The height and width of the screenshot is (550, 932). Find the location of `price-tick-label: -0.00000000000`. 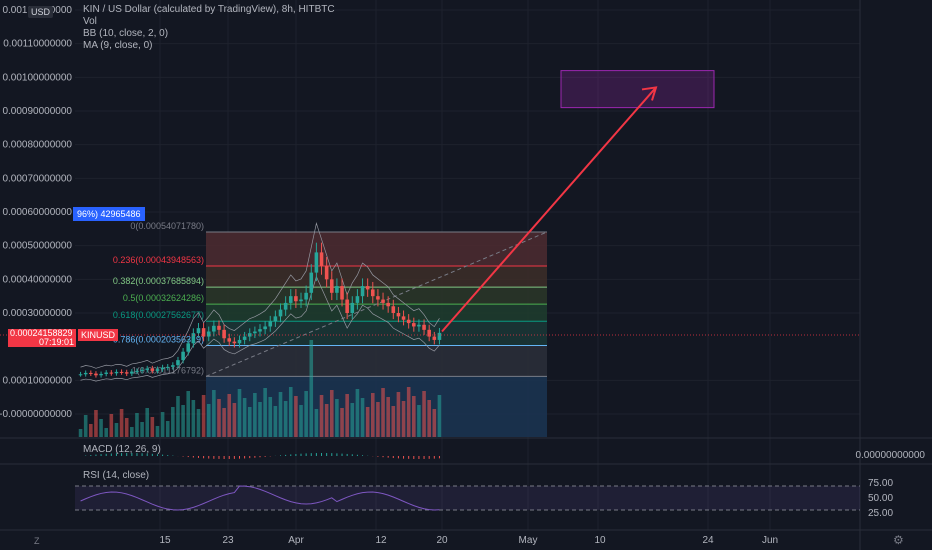

price-tick-label: -0.00000000000 is located at coordinates (36, 414).